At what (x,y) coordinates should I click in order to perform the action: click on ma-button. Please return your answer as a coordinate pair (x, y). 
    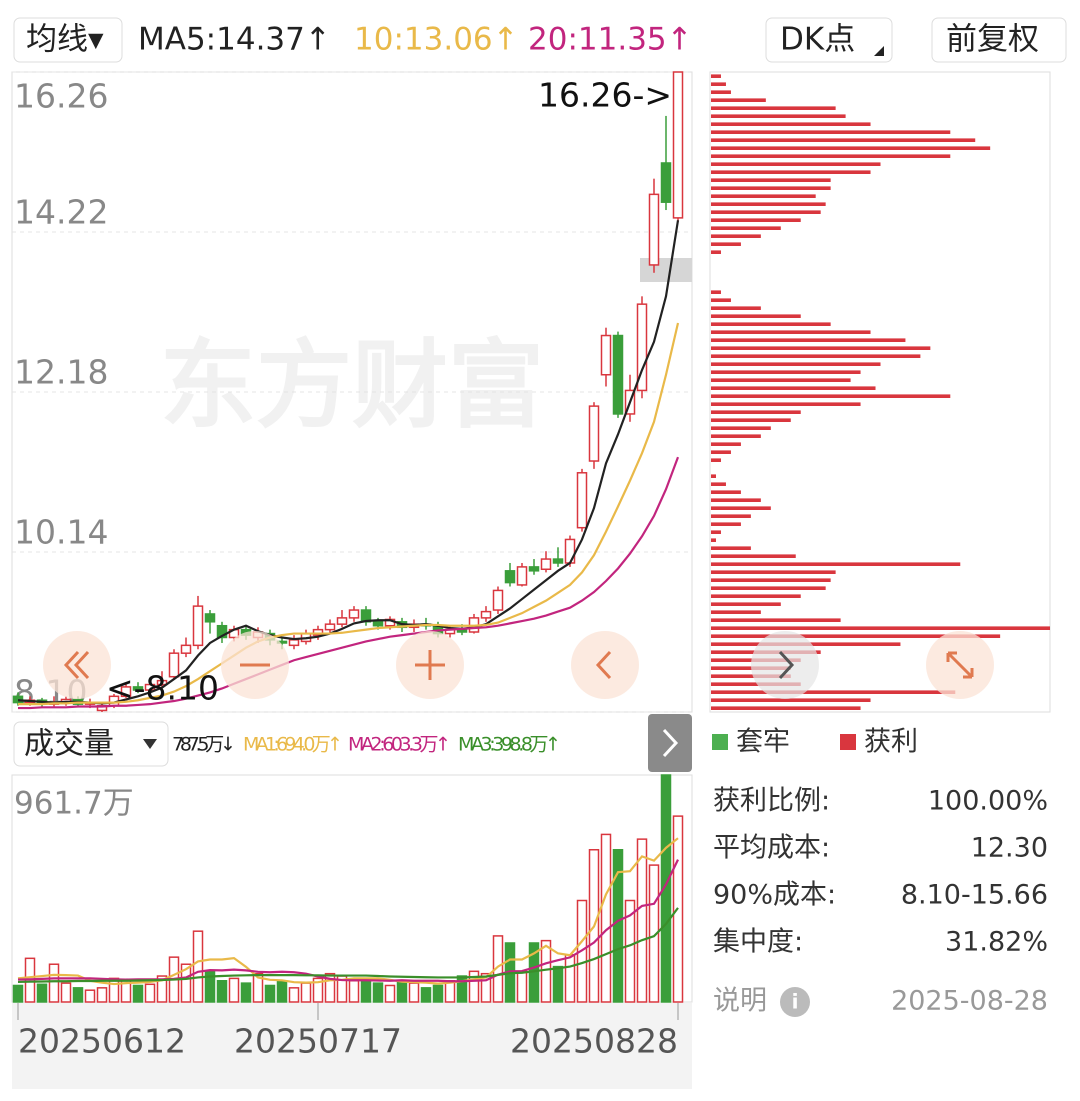
    Looking at the image, I should click on (68, 40).